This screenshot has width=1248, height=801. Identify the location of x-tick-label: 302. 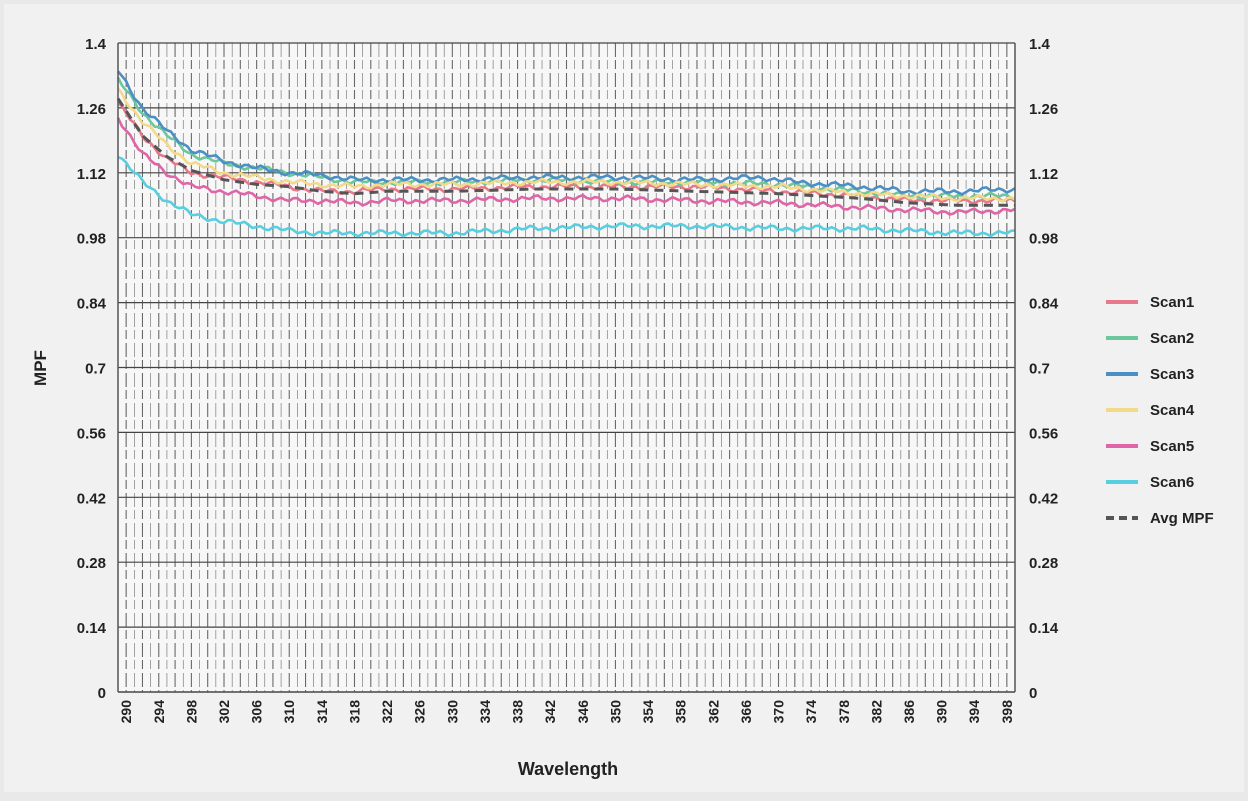
(224, 712).